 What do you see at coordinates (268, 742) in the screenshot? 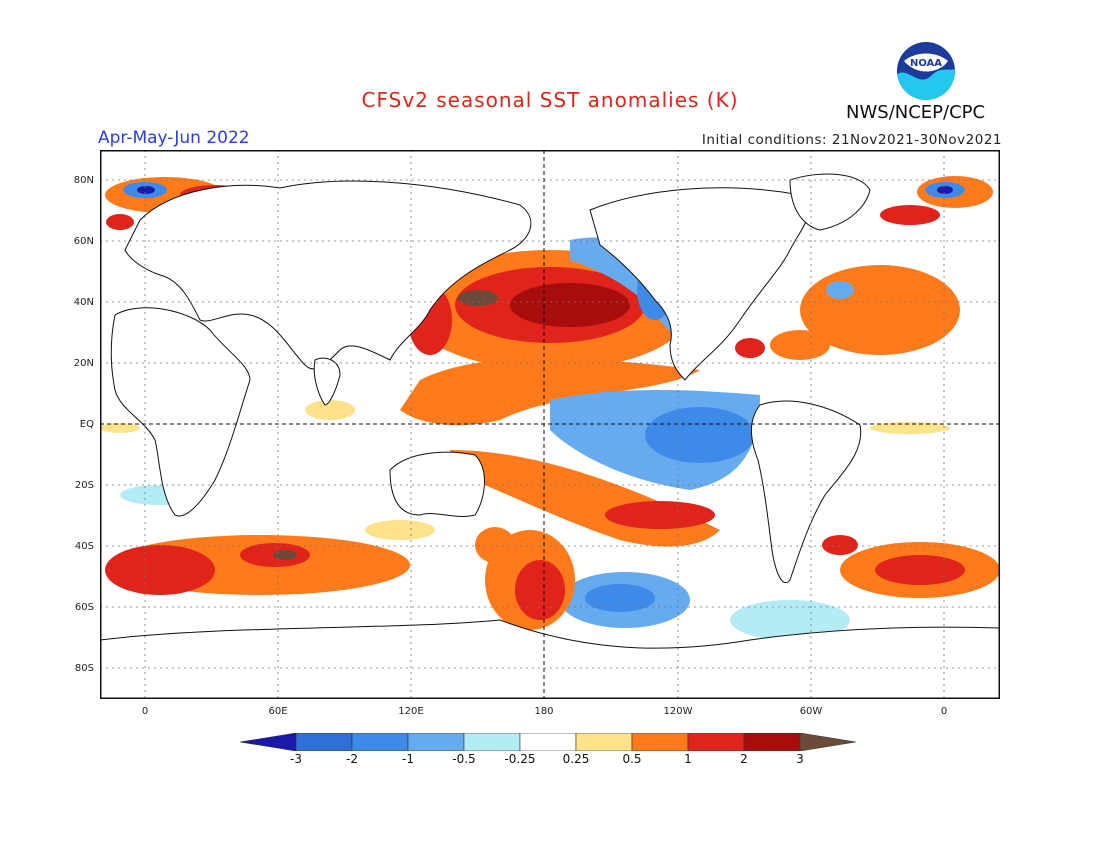
I see `colorbar-arrow-low` at bounding box center [268, 742].